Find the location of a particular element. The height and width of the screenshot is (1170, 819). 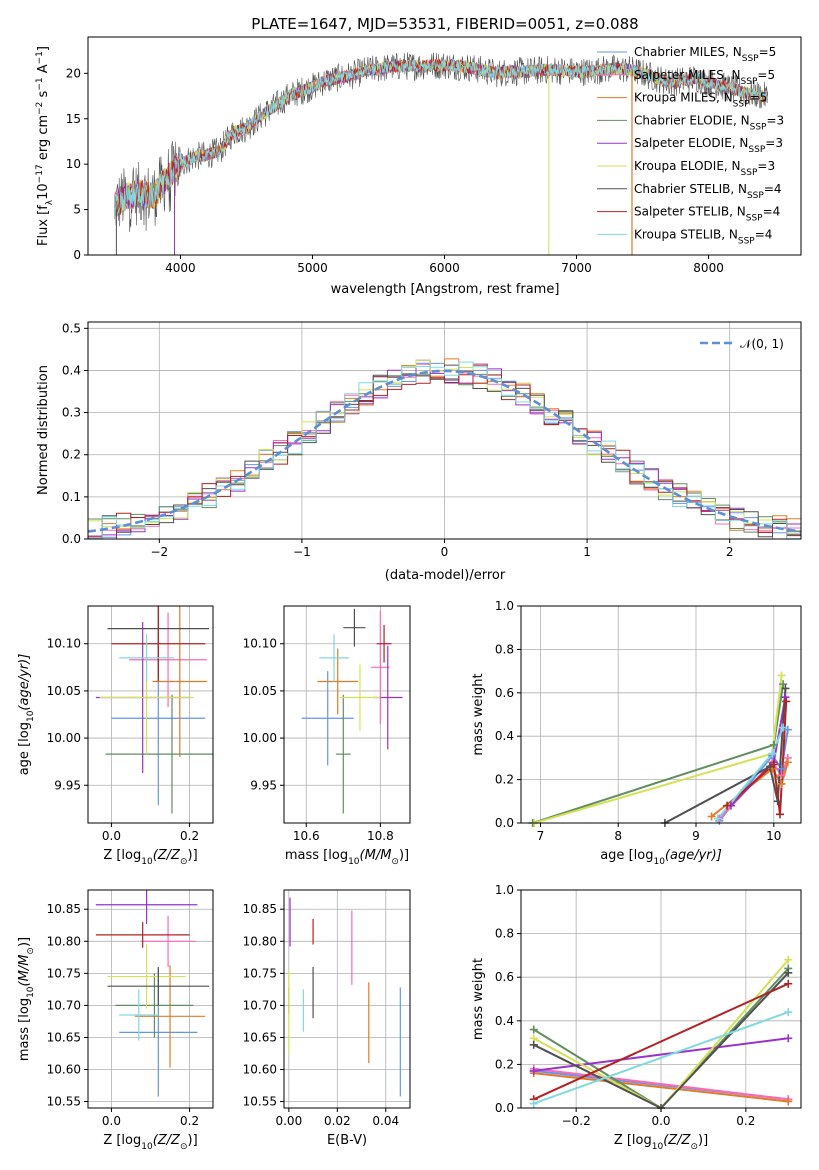

y-tick-label: 0.6 is located at coordinates (504, 693).